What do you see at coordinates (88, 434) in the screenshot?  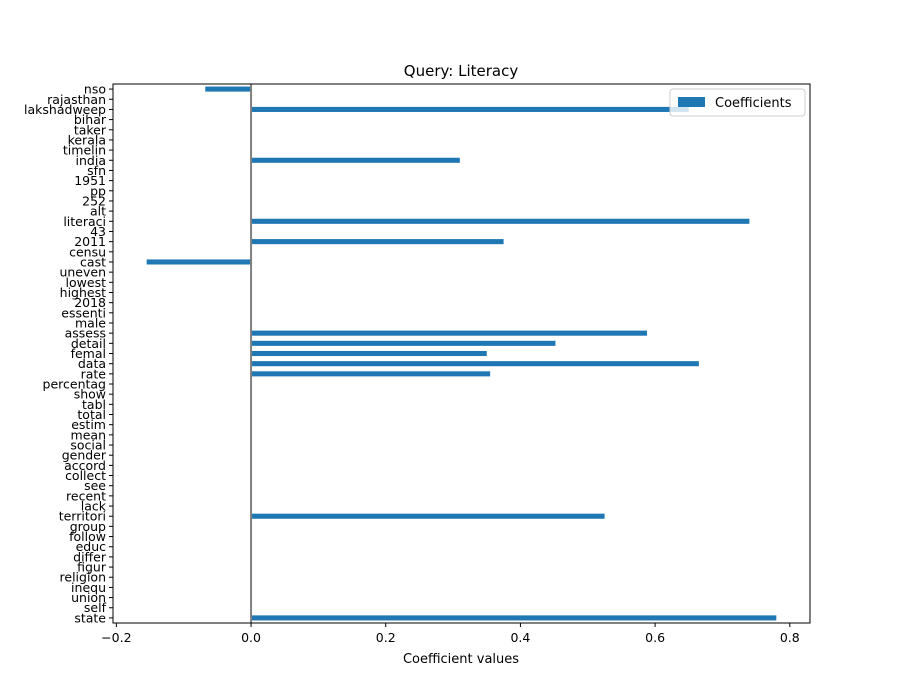 I see `y-tick-label: mean` at bounding box center [88, 434].